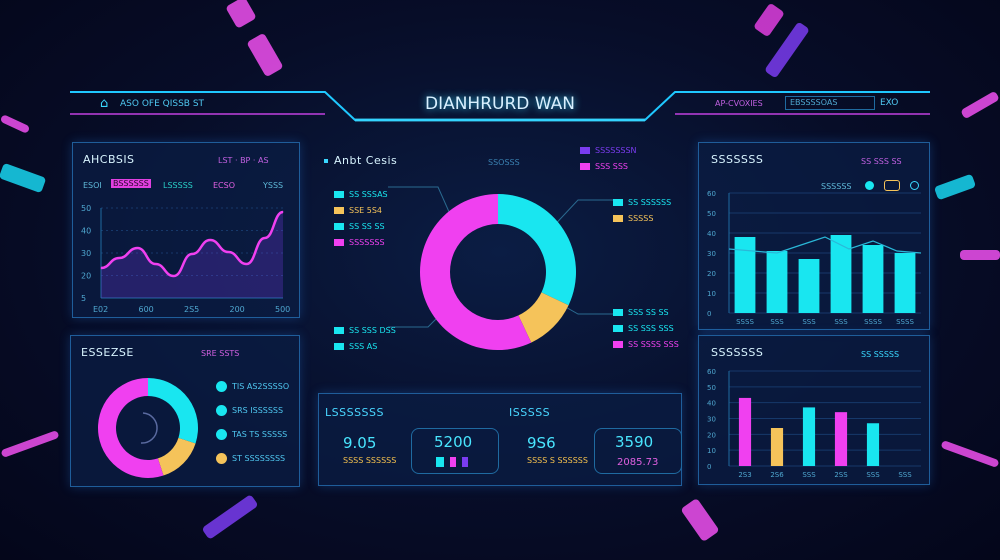  What do you see at coordinates (642, 202) in the screenshot?
I see `legend-item: SS SSSSSS` at bounding box center [642, 202].